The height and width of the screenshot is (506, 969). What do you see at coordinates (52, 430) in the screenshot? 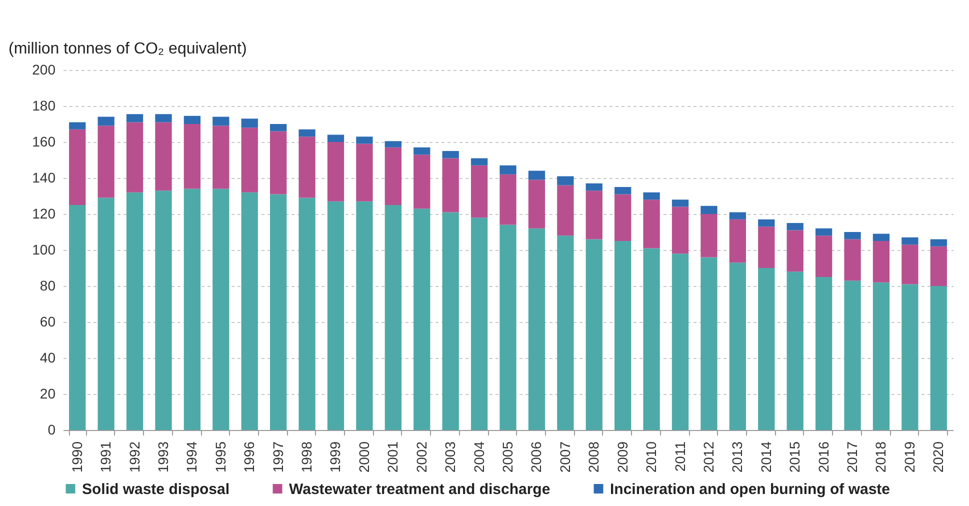
I see `y-tick-label: 0` at bounding box center [52, 430].